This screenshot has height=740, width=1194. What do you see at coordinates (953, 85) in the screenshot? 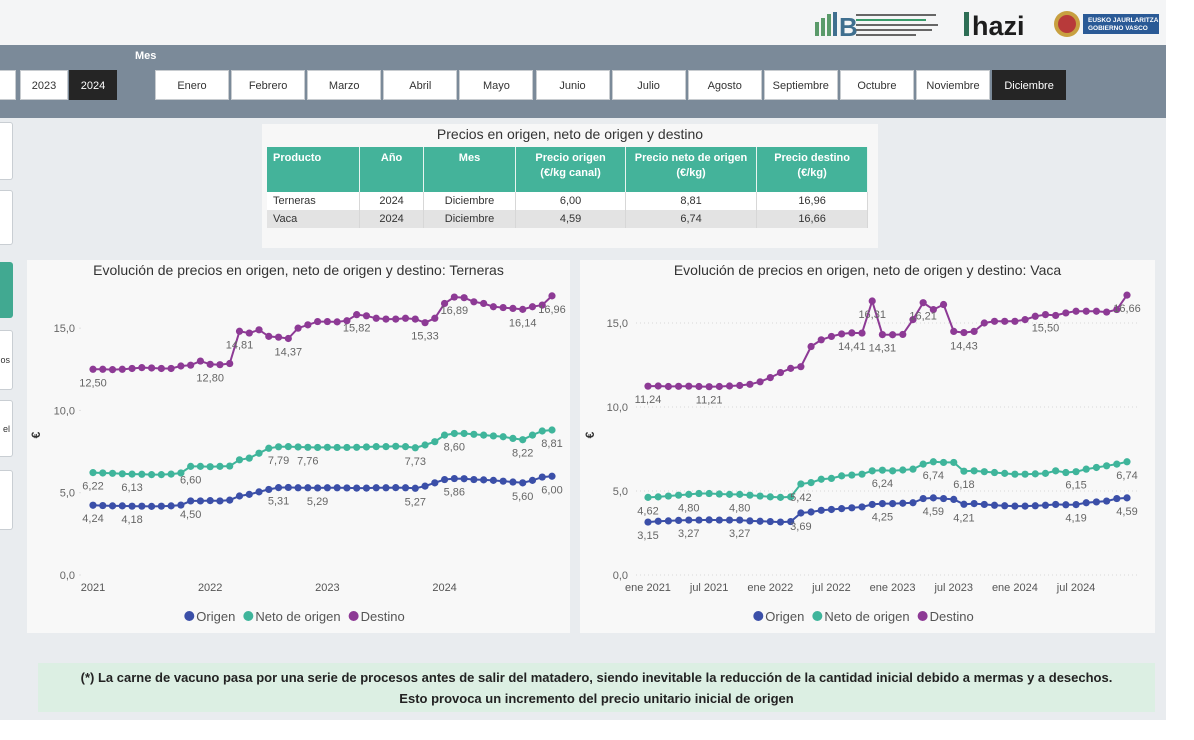
I see `month-button: Noviembre` at bounding box center [953, 85].